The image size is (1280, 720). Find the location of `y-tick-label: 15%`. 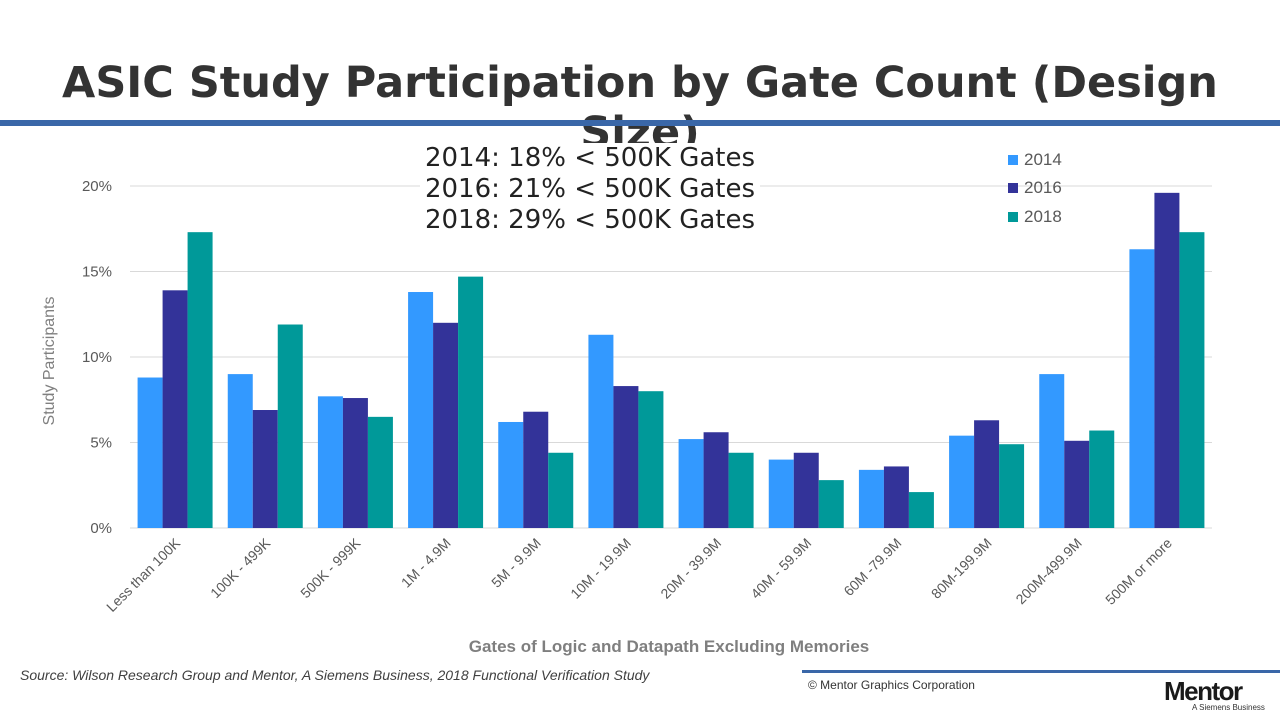

y-tick-label: 15% is located at coordinates (97, 272).